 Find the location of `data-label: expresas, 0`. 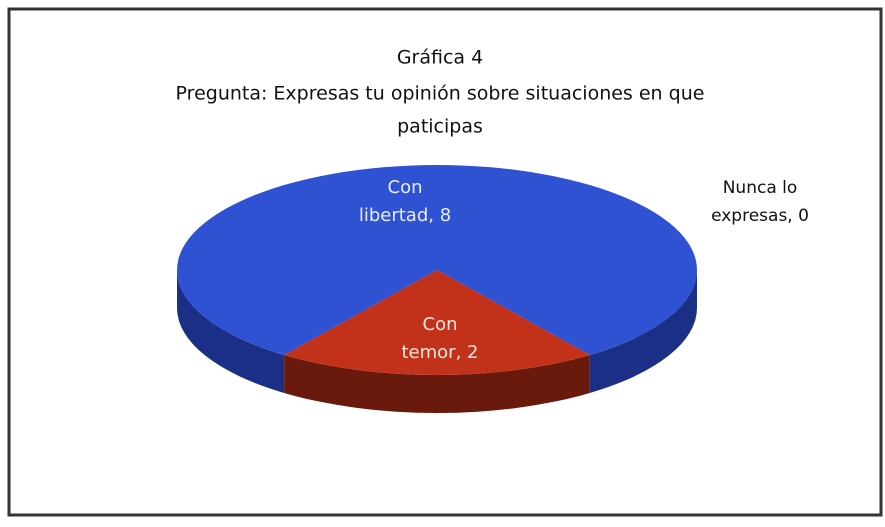

data-label: expresas, 0 is located at coordinates (760, 216).